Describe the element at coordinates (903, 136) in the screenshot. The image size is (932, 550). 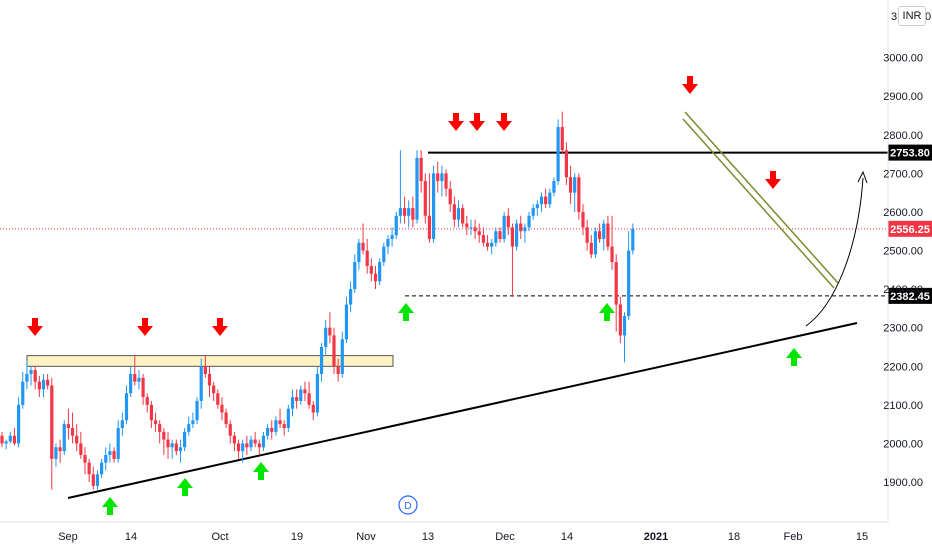
I see `y-tick-label: 2800.00` at that location.